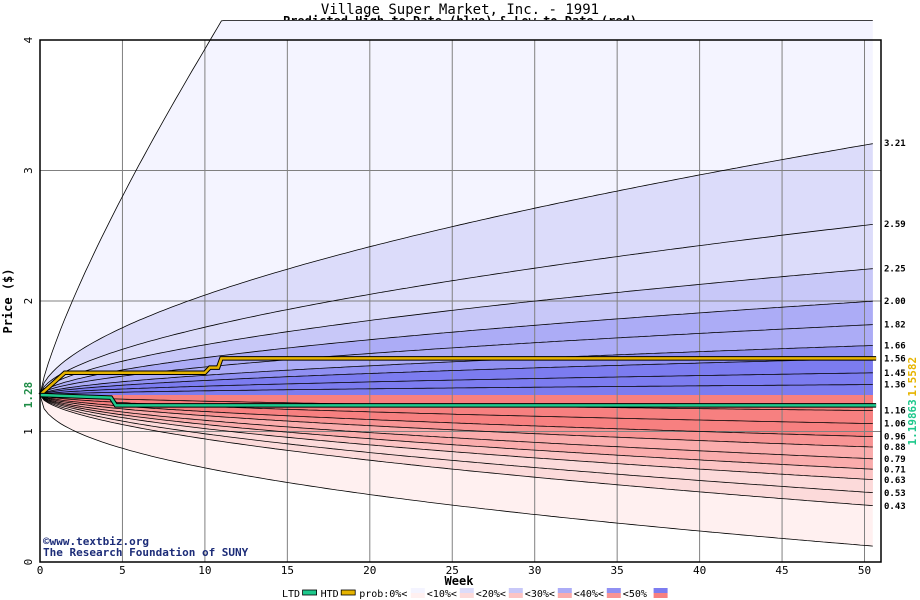 Image resolution: width=920 pixels, height=600 pixels. Describe the element at coordinates (28, 170) in the screenshot. I see `y-tick-label: 3` at that location.